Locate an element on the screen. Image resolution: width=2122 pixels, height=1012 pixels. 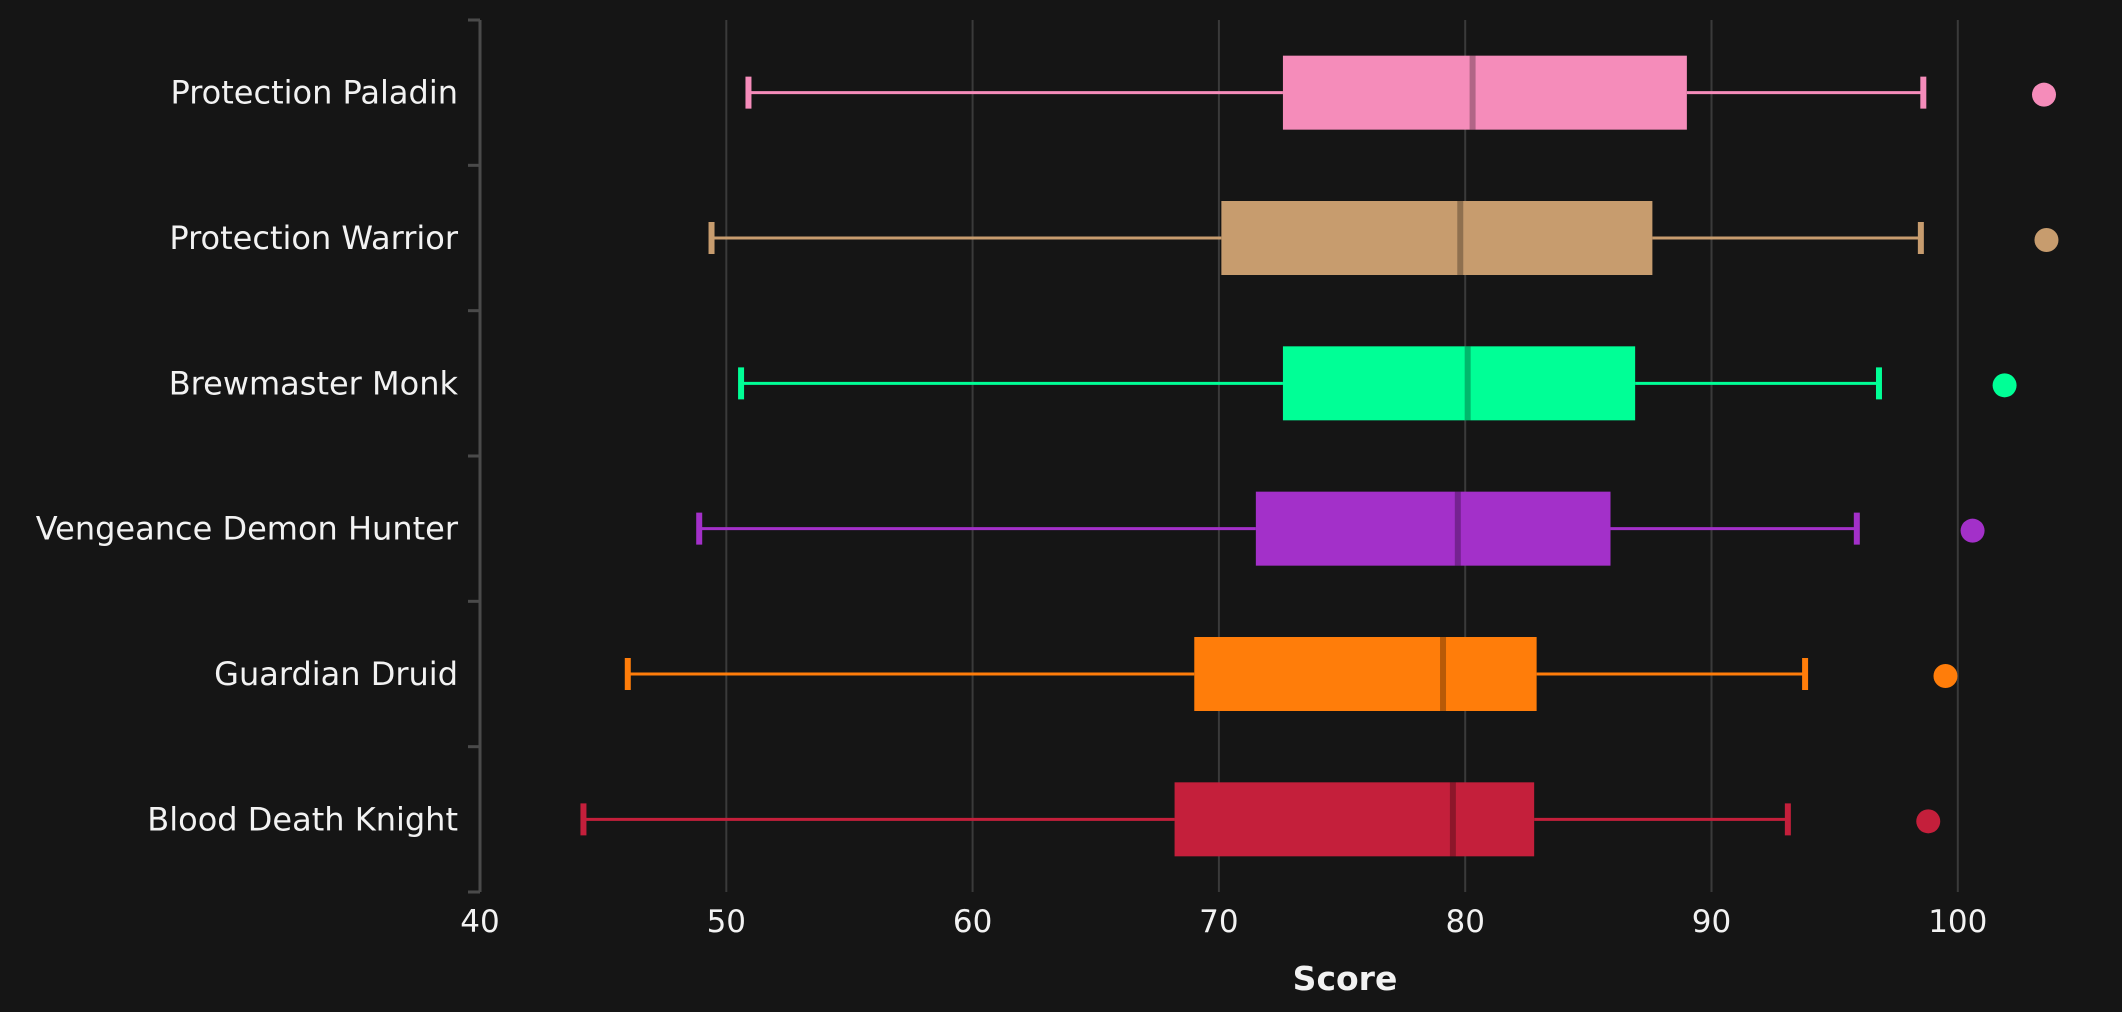
x-tick-label: 60 is located at coordinates (972, 922).